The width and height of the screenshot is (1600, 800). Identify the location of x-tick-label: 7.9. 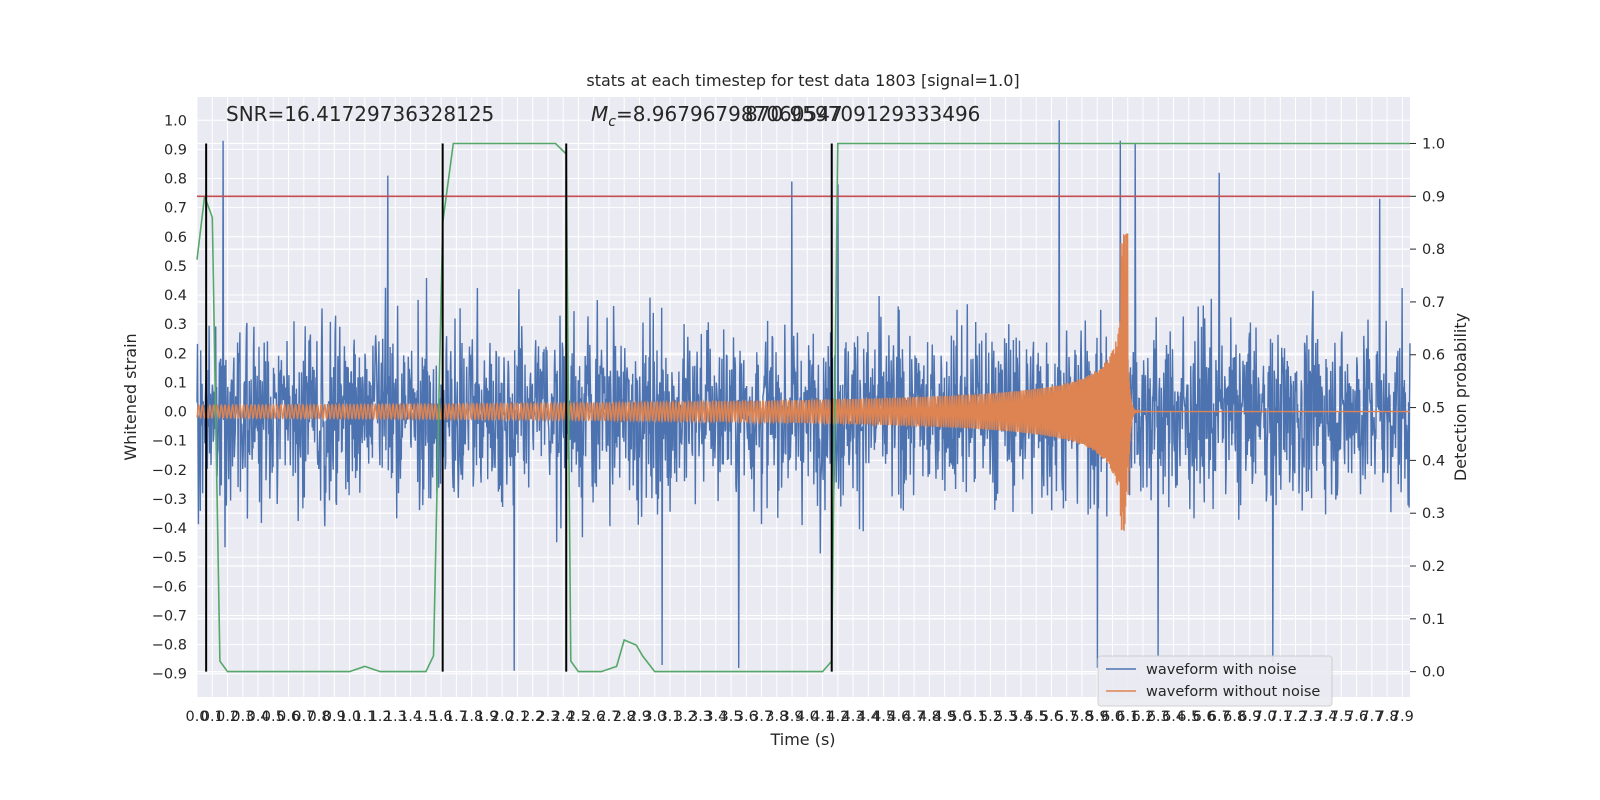
(1402, 717).